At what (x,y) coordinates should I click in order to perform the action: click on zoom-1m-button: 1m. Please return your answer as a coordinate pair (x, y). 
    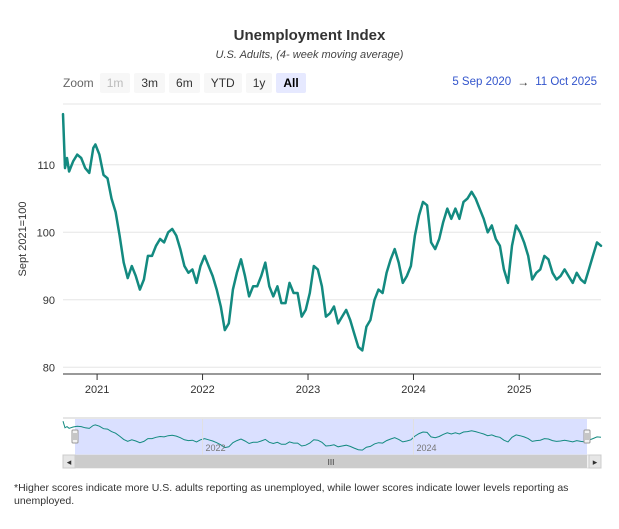
    Looking at the image, I should click on (115, 83).